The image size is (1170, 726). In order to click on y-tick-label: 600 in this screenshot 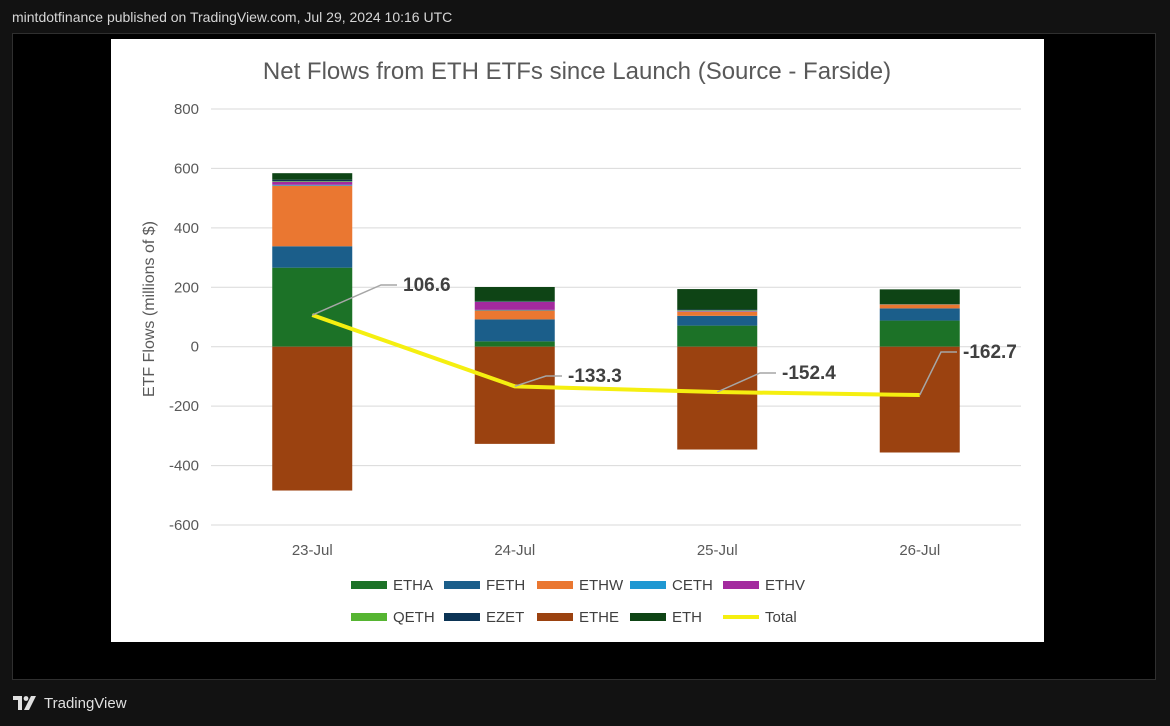, I will do `click(186, 168)`.